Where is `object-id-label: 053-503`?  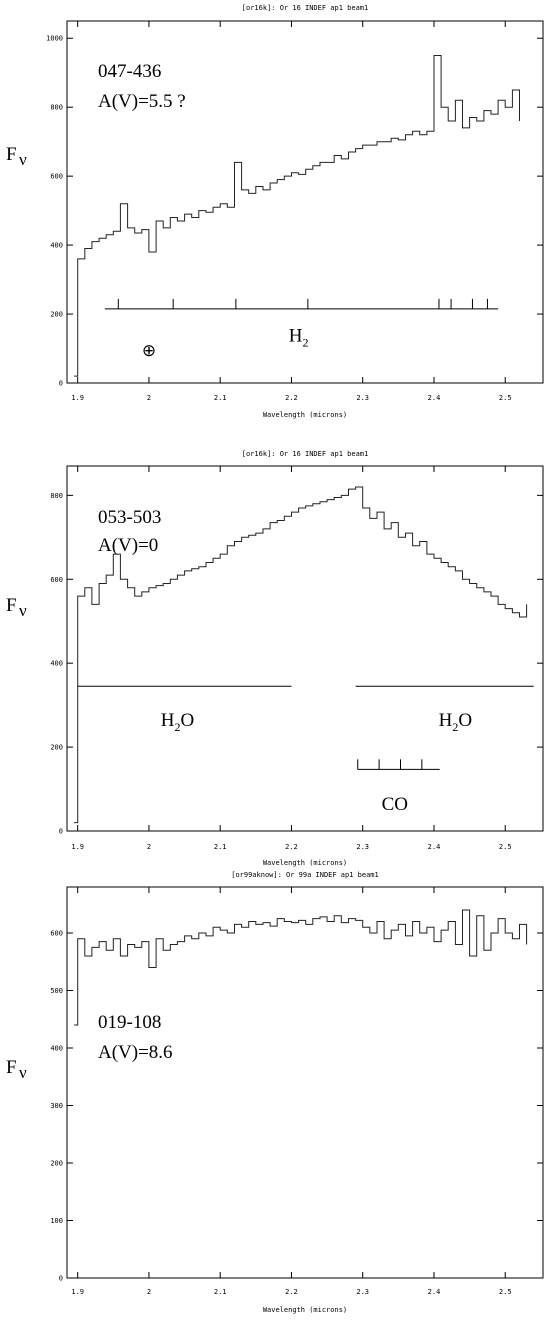
object-id-label: 053-503 is located at coordinates (129, 517).